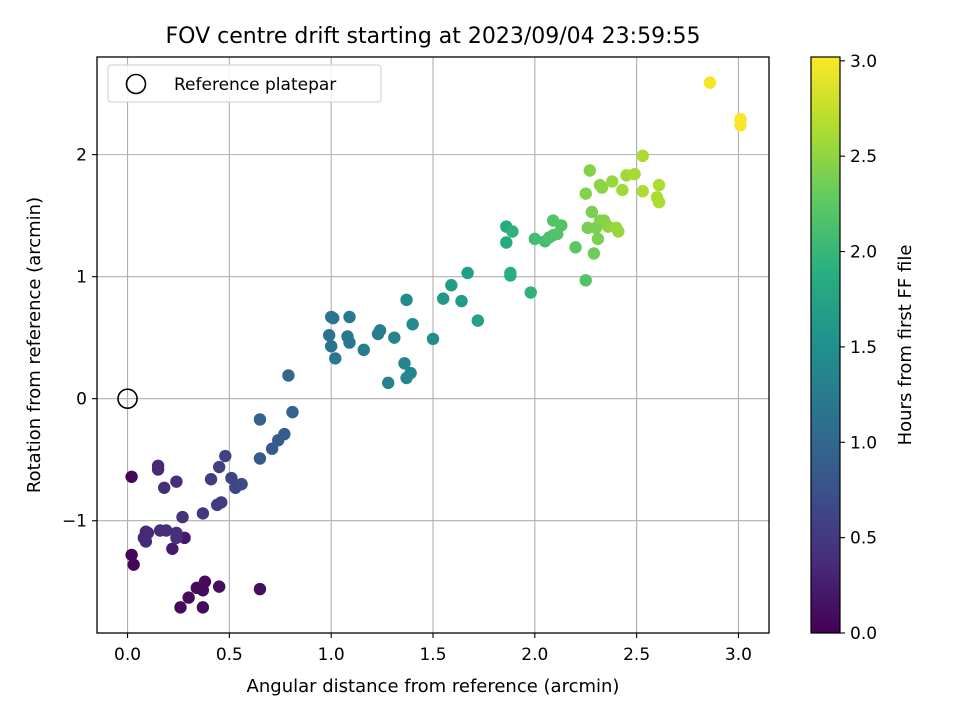  What do you see at coordinates (863, 348) in the screenshot?
I see `colorbar-tick-label: 1.5` at bounding box center [863, 348].